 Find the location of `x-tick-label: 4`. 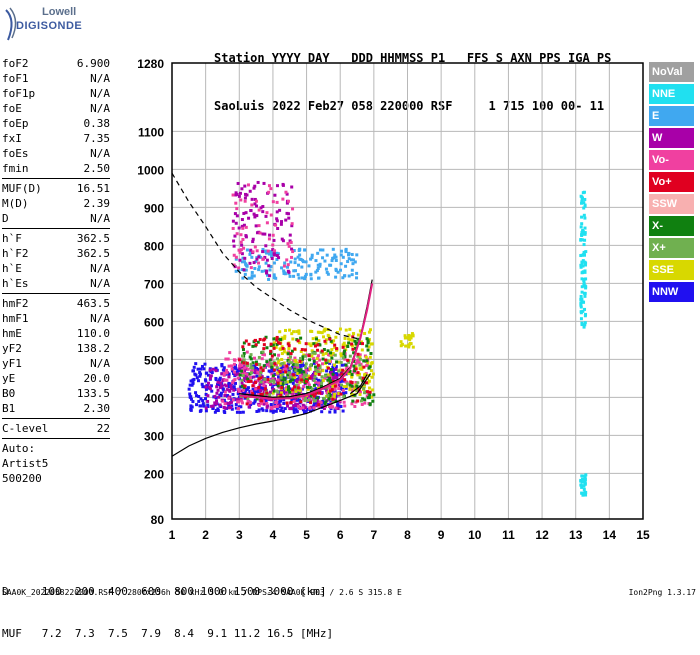

x-tick-label: 4 is located at coordinates (273, 535).